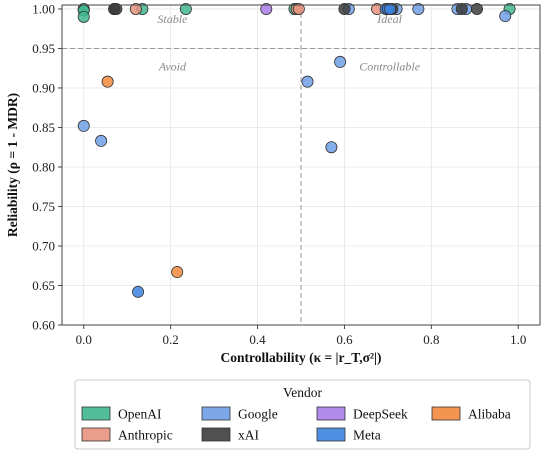  I want to click on y-tick-label-0: 0.60, so click(43, 325).